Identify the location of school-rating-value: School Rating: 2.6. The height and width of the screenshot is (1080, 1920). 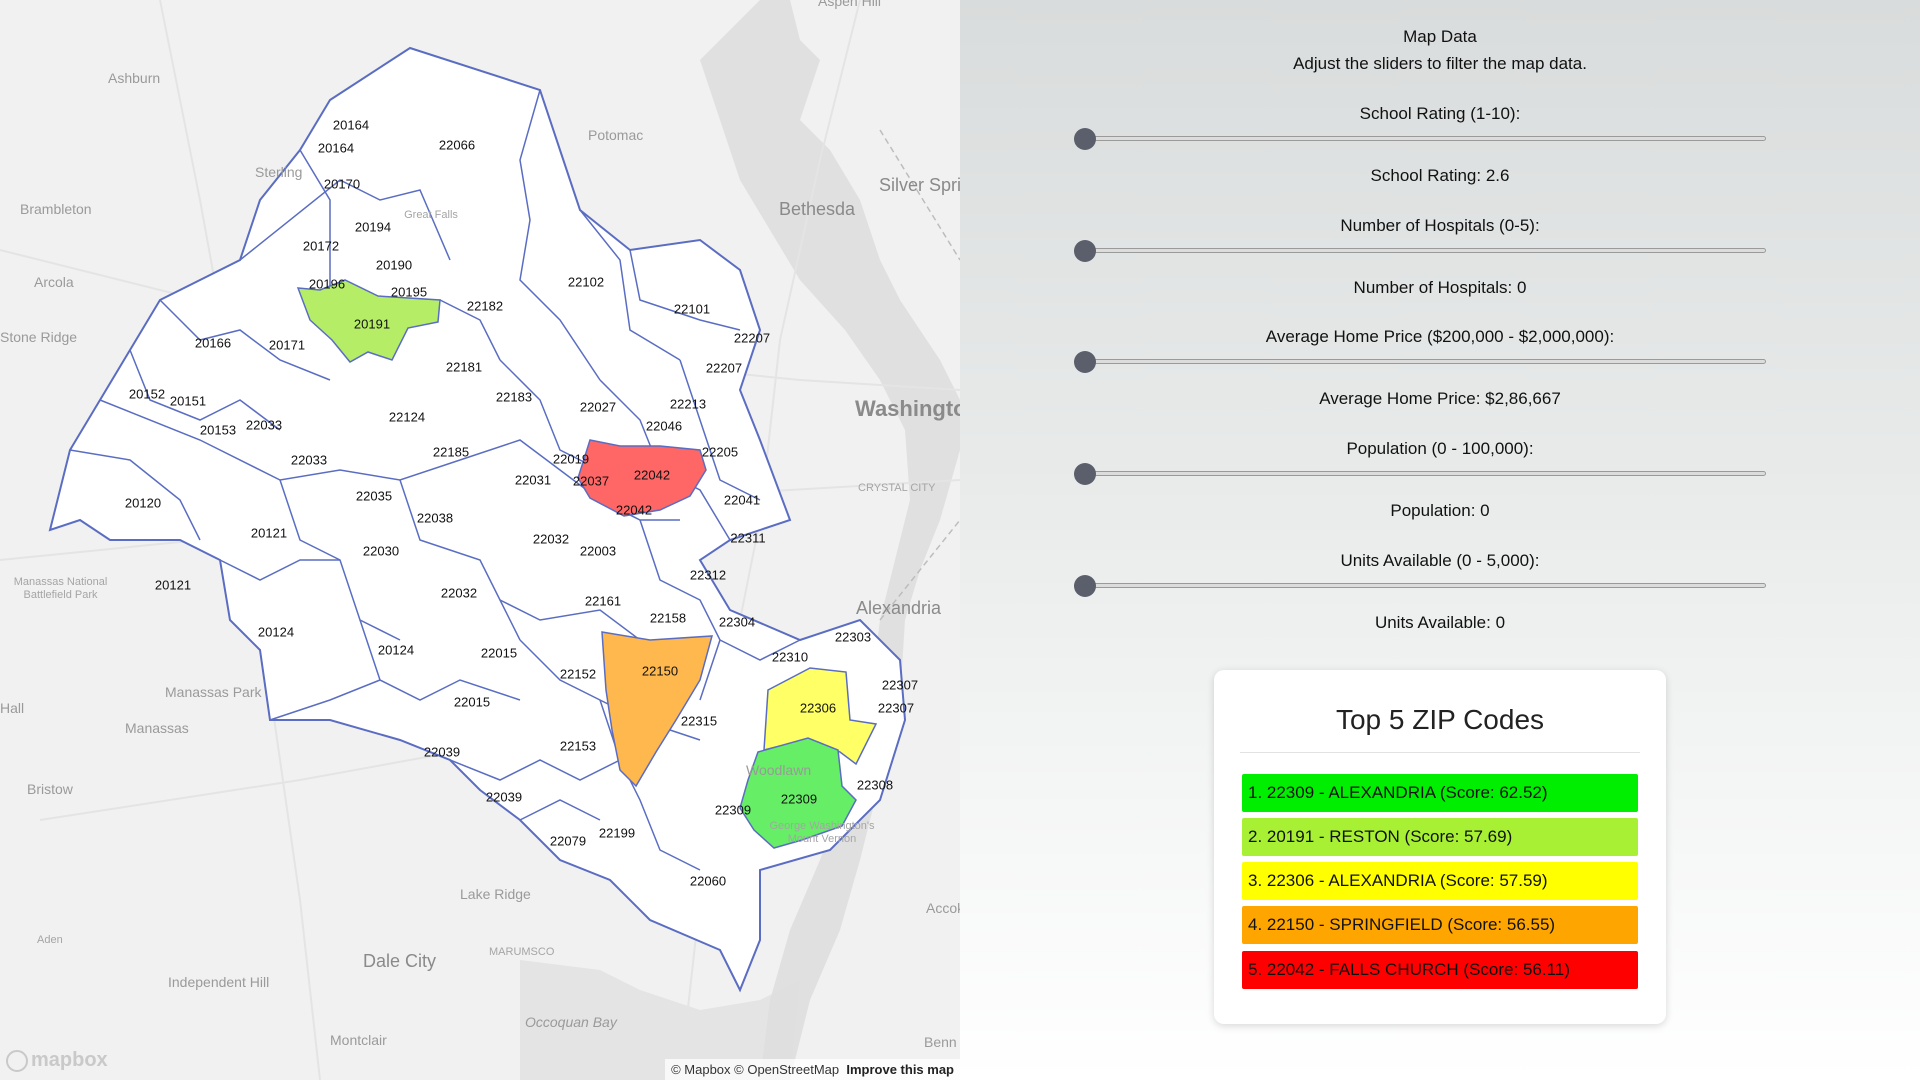
(1440, 175).